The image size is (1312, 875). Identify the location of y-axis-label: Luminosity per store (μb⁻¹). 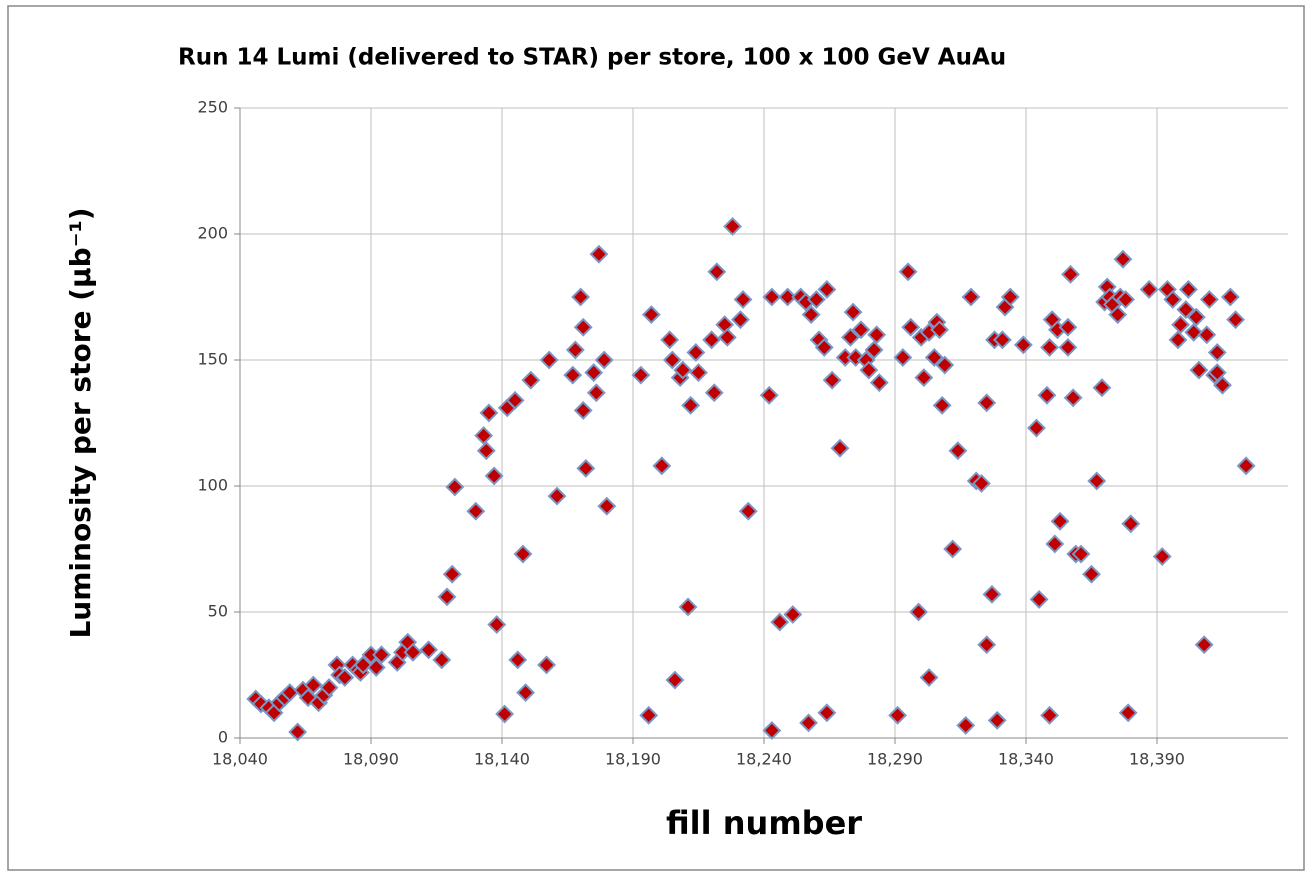
(80, 422).